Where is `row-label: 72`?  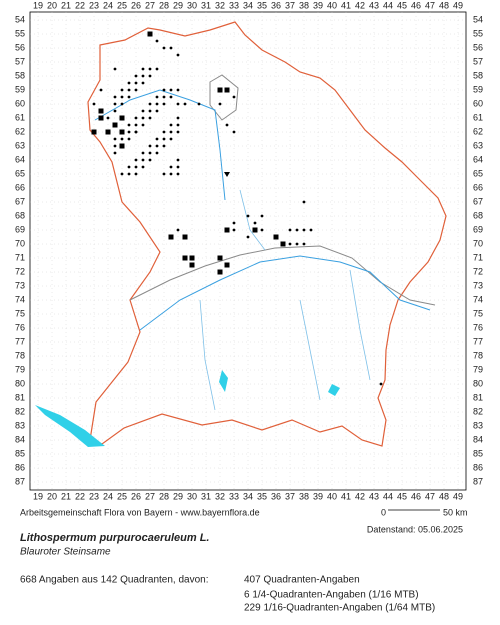
row-label: 72 is located at coordinates (478, 271).